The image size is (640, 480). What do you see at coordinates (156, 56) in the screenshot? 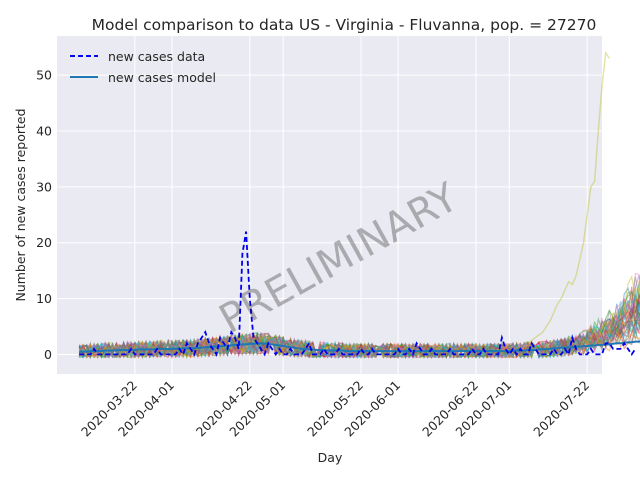
I see `legend-data-label: new cases data` at bounding box center [156, 56].